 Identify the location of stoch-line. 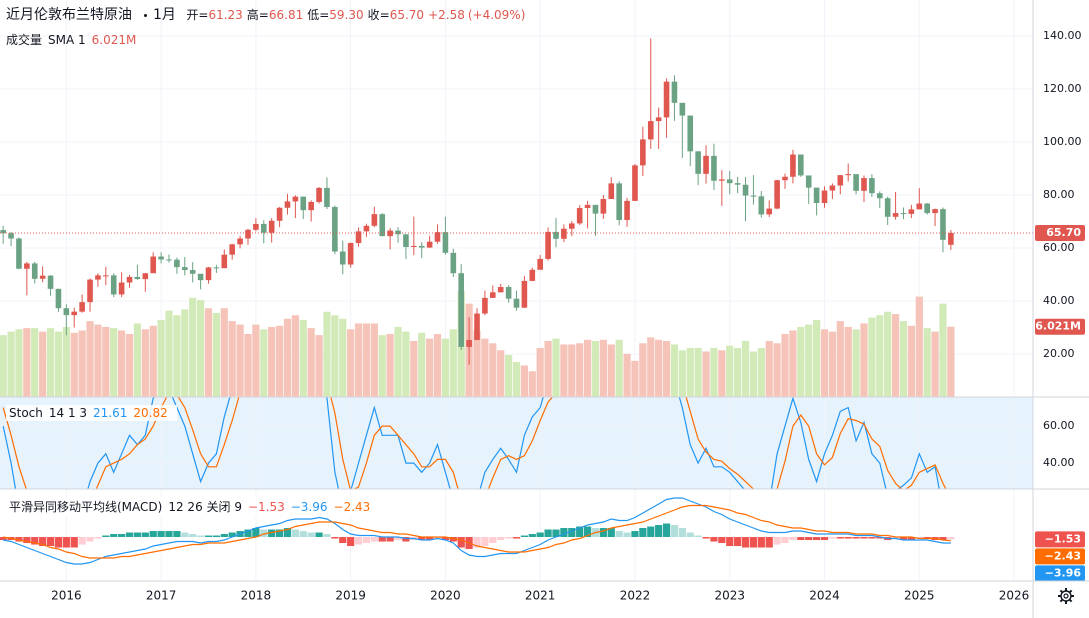
(471, 443).